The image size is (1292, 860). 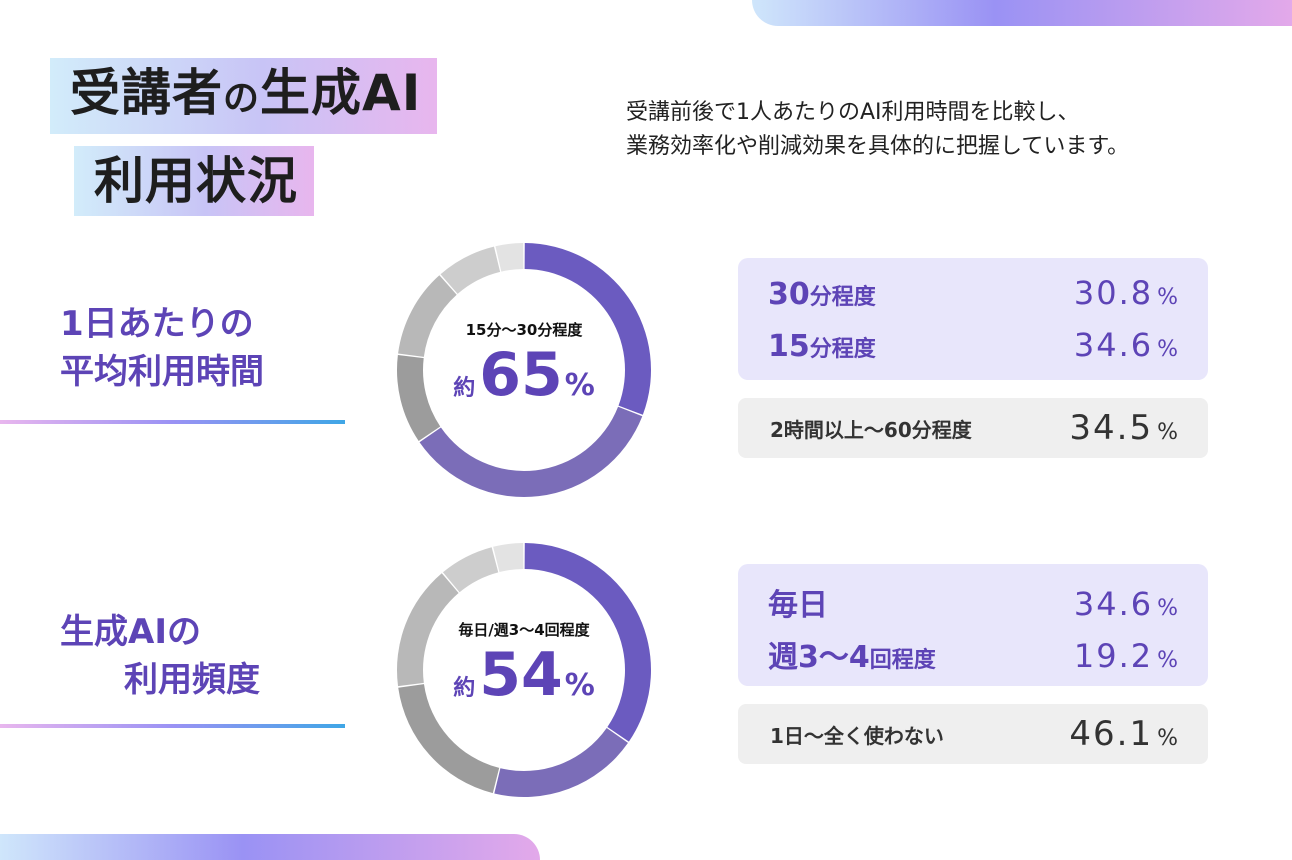 What do you see at coordinates (579, 385) in the screenshot?
I see `section1-center-unit: %` at bounding box center [579, 385].